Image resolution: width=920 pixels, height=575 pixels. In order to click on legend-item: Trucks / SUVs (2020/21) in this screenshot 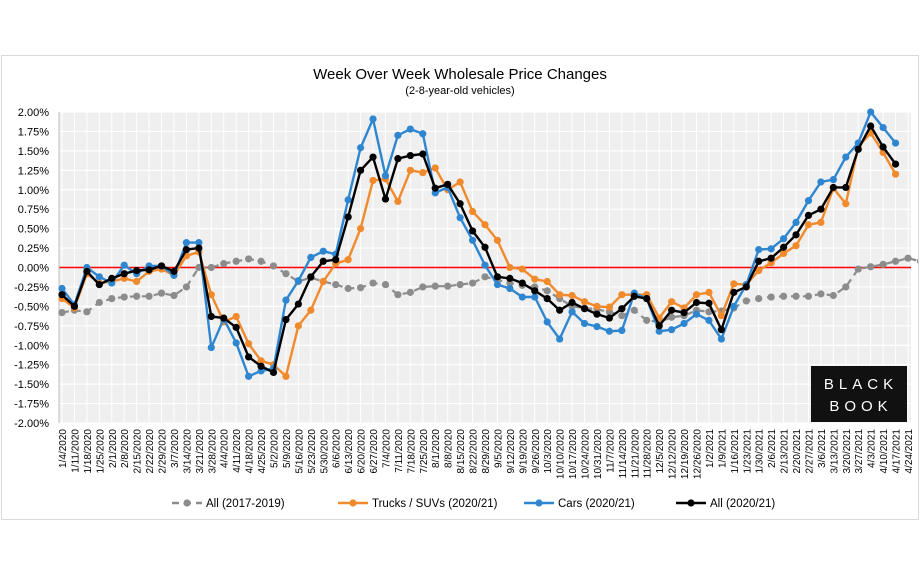, I will do `click(418, 504)`.